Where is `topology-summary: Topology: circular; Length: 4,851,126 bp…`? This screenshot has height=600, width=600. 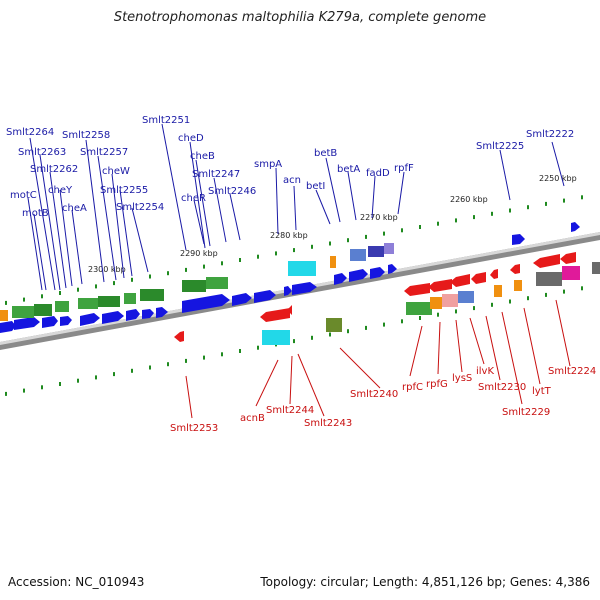 topology-summary: Topology: circular; Length: 4,851,126 bp… is located at coordinates (425, 582).